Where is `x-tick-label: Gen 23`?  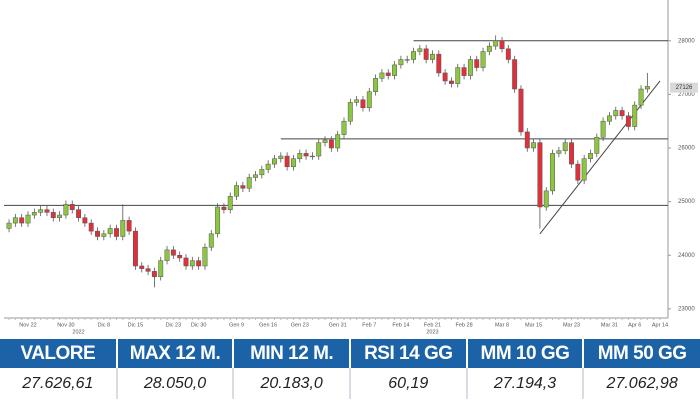
x-tick-label: Gen 23 is located at coordinates (300, 325).